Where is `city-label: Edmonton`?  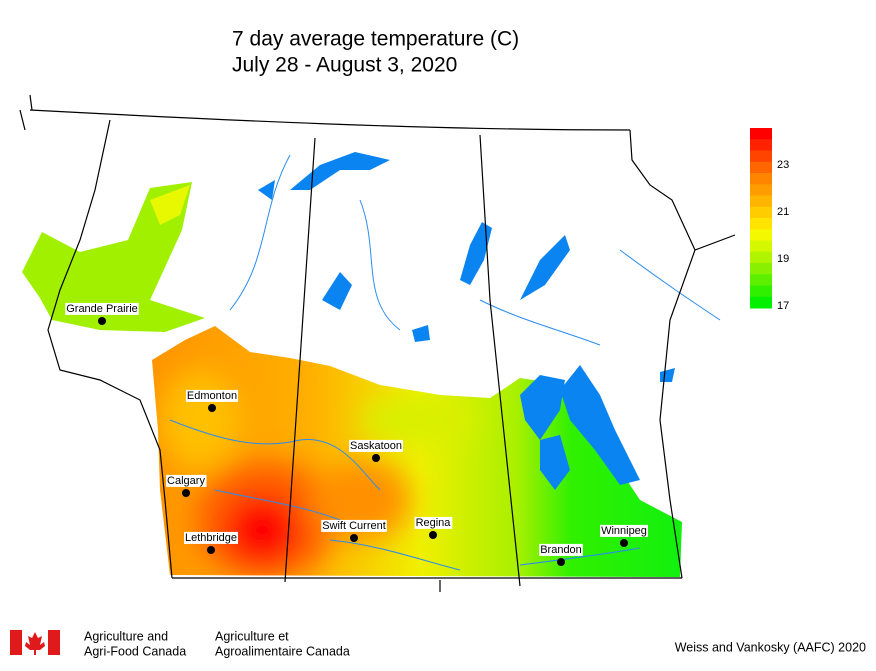 city-label: Edmonton is located at coordinates (212, 396).